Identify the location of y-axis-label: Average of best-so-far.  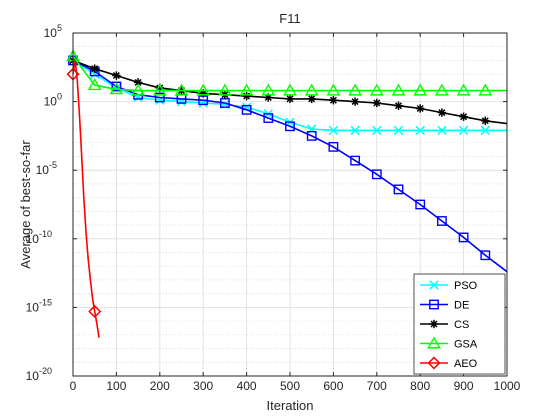
(25, 204).